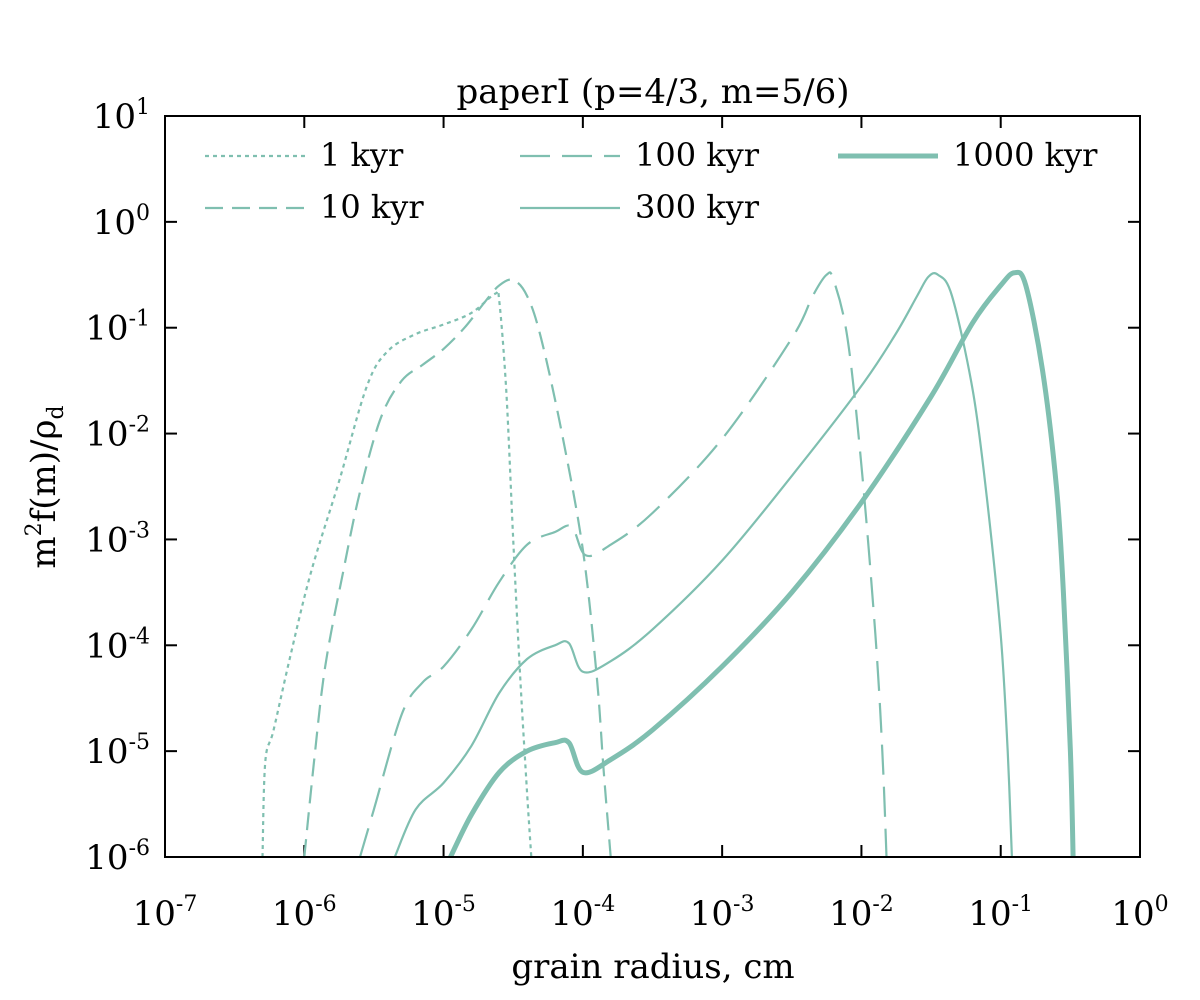  What do you see at coordinates (44, 552) in the screenshot?
I see `y-axis-label-main: m` at bounding box center [44, 552].